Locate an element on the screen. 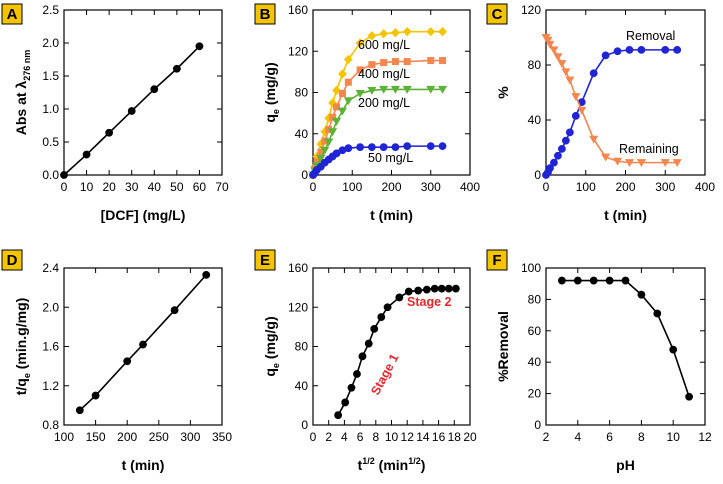 This screenshot has width=723, height=484. stage-2-label: Stage 2 is located at coordinates (429, 302).